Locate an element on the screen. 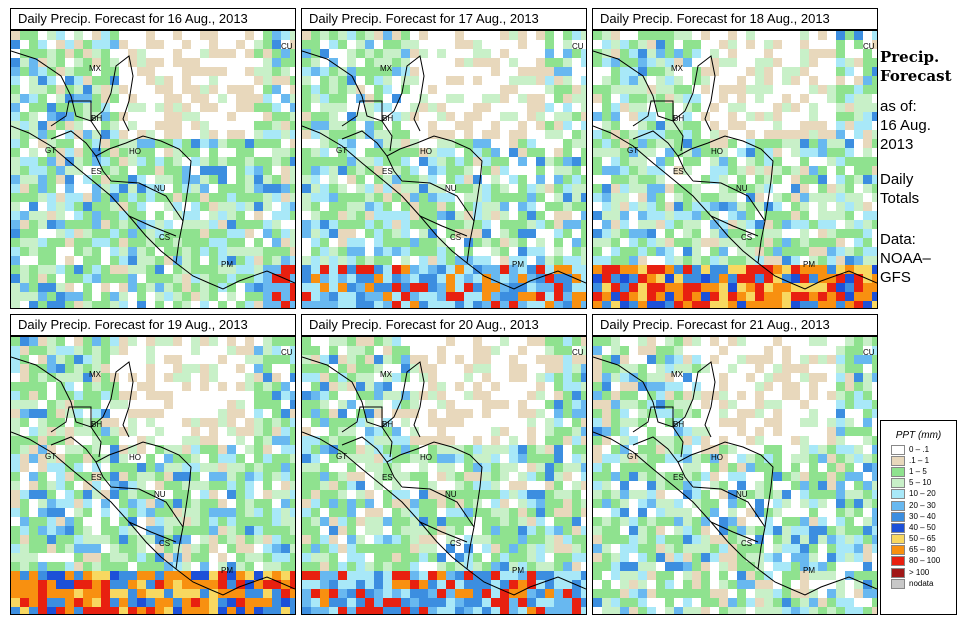  country-label: CU is located at coordinates (869, 46).